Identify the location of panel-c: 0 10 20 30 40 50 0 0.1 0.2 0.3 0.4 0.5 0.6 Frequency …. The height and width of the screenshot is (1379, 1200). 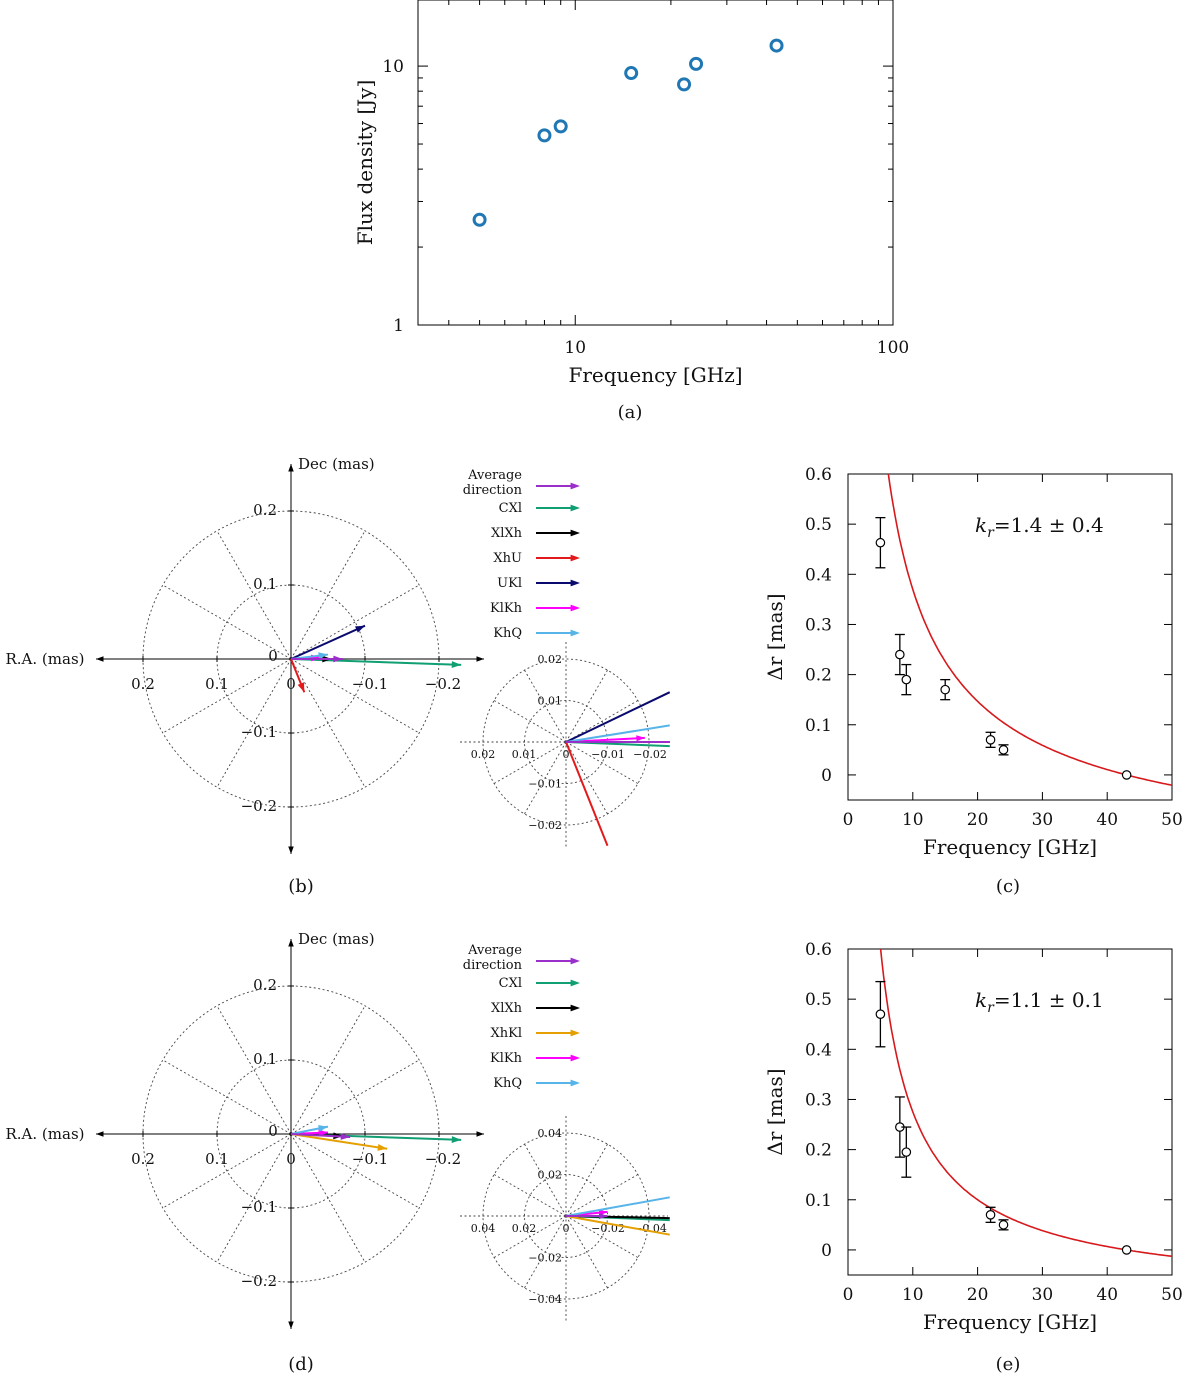
(973, 681).